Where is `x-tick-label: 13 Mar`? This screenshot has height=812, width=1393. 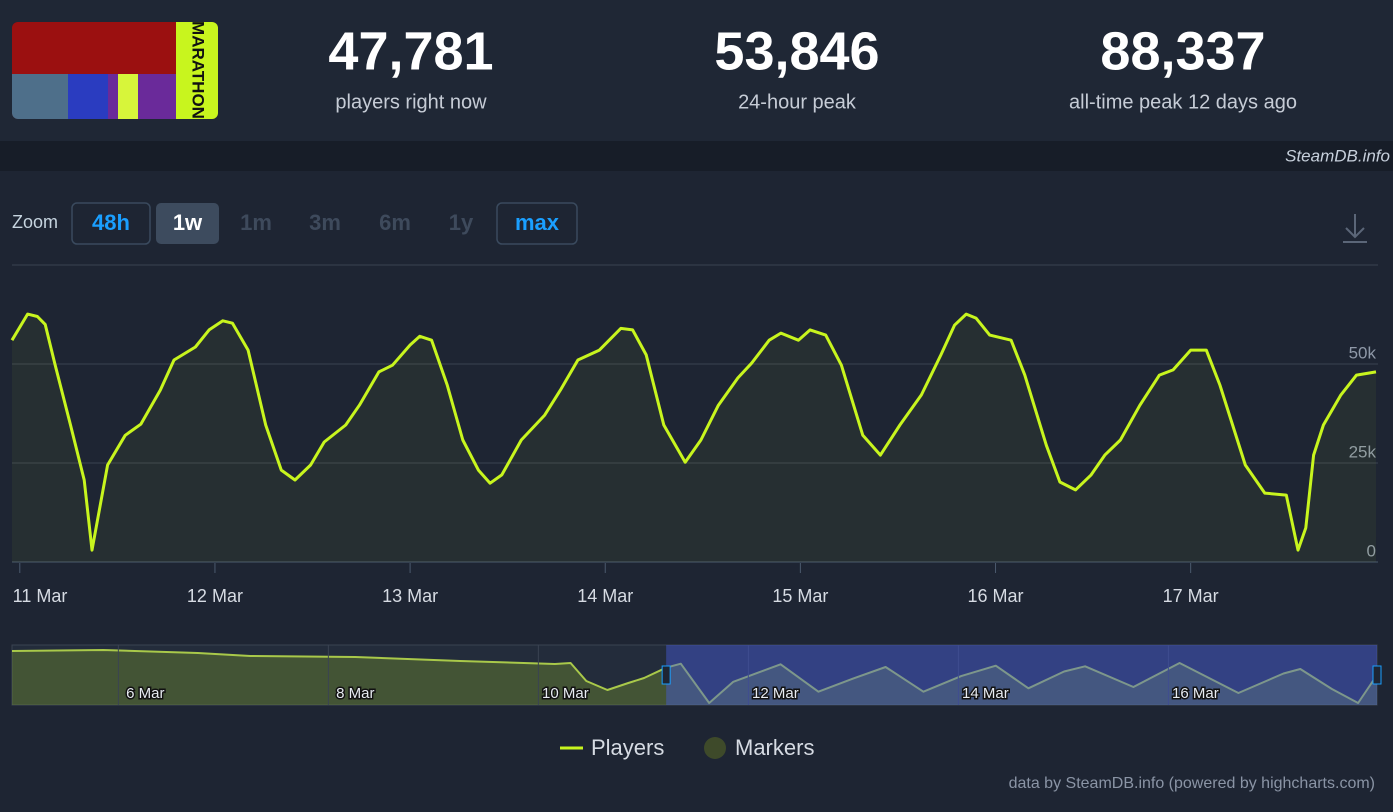
x-tick-label: 13 Mar is located at coordinates (410, 596).